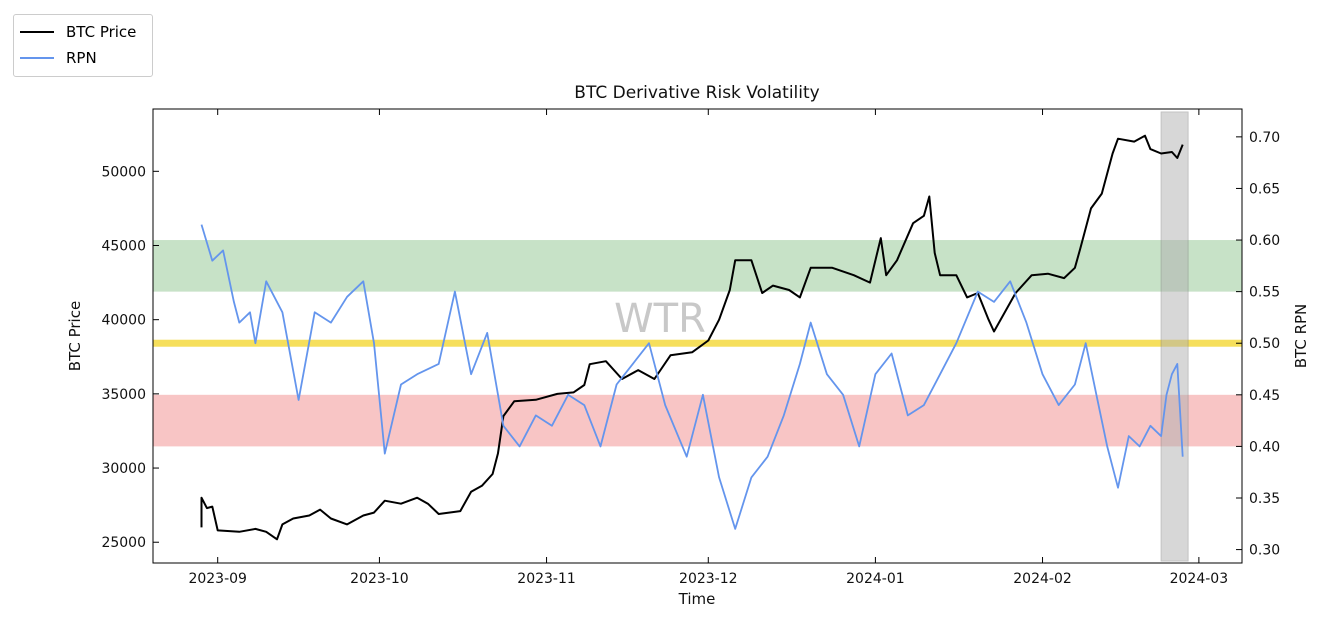 This screenshot has width=1336, height=625. I want to click on legend-swatch-rpn, so click(37, 58).